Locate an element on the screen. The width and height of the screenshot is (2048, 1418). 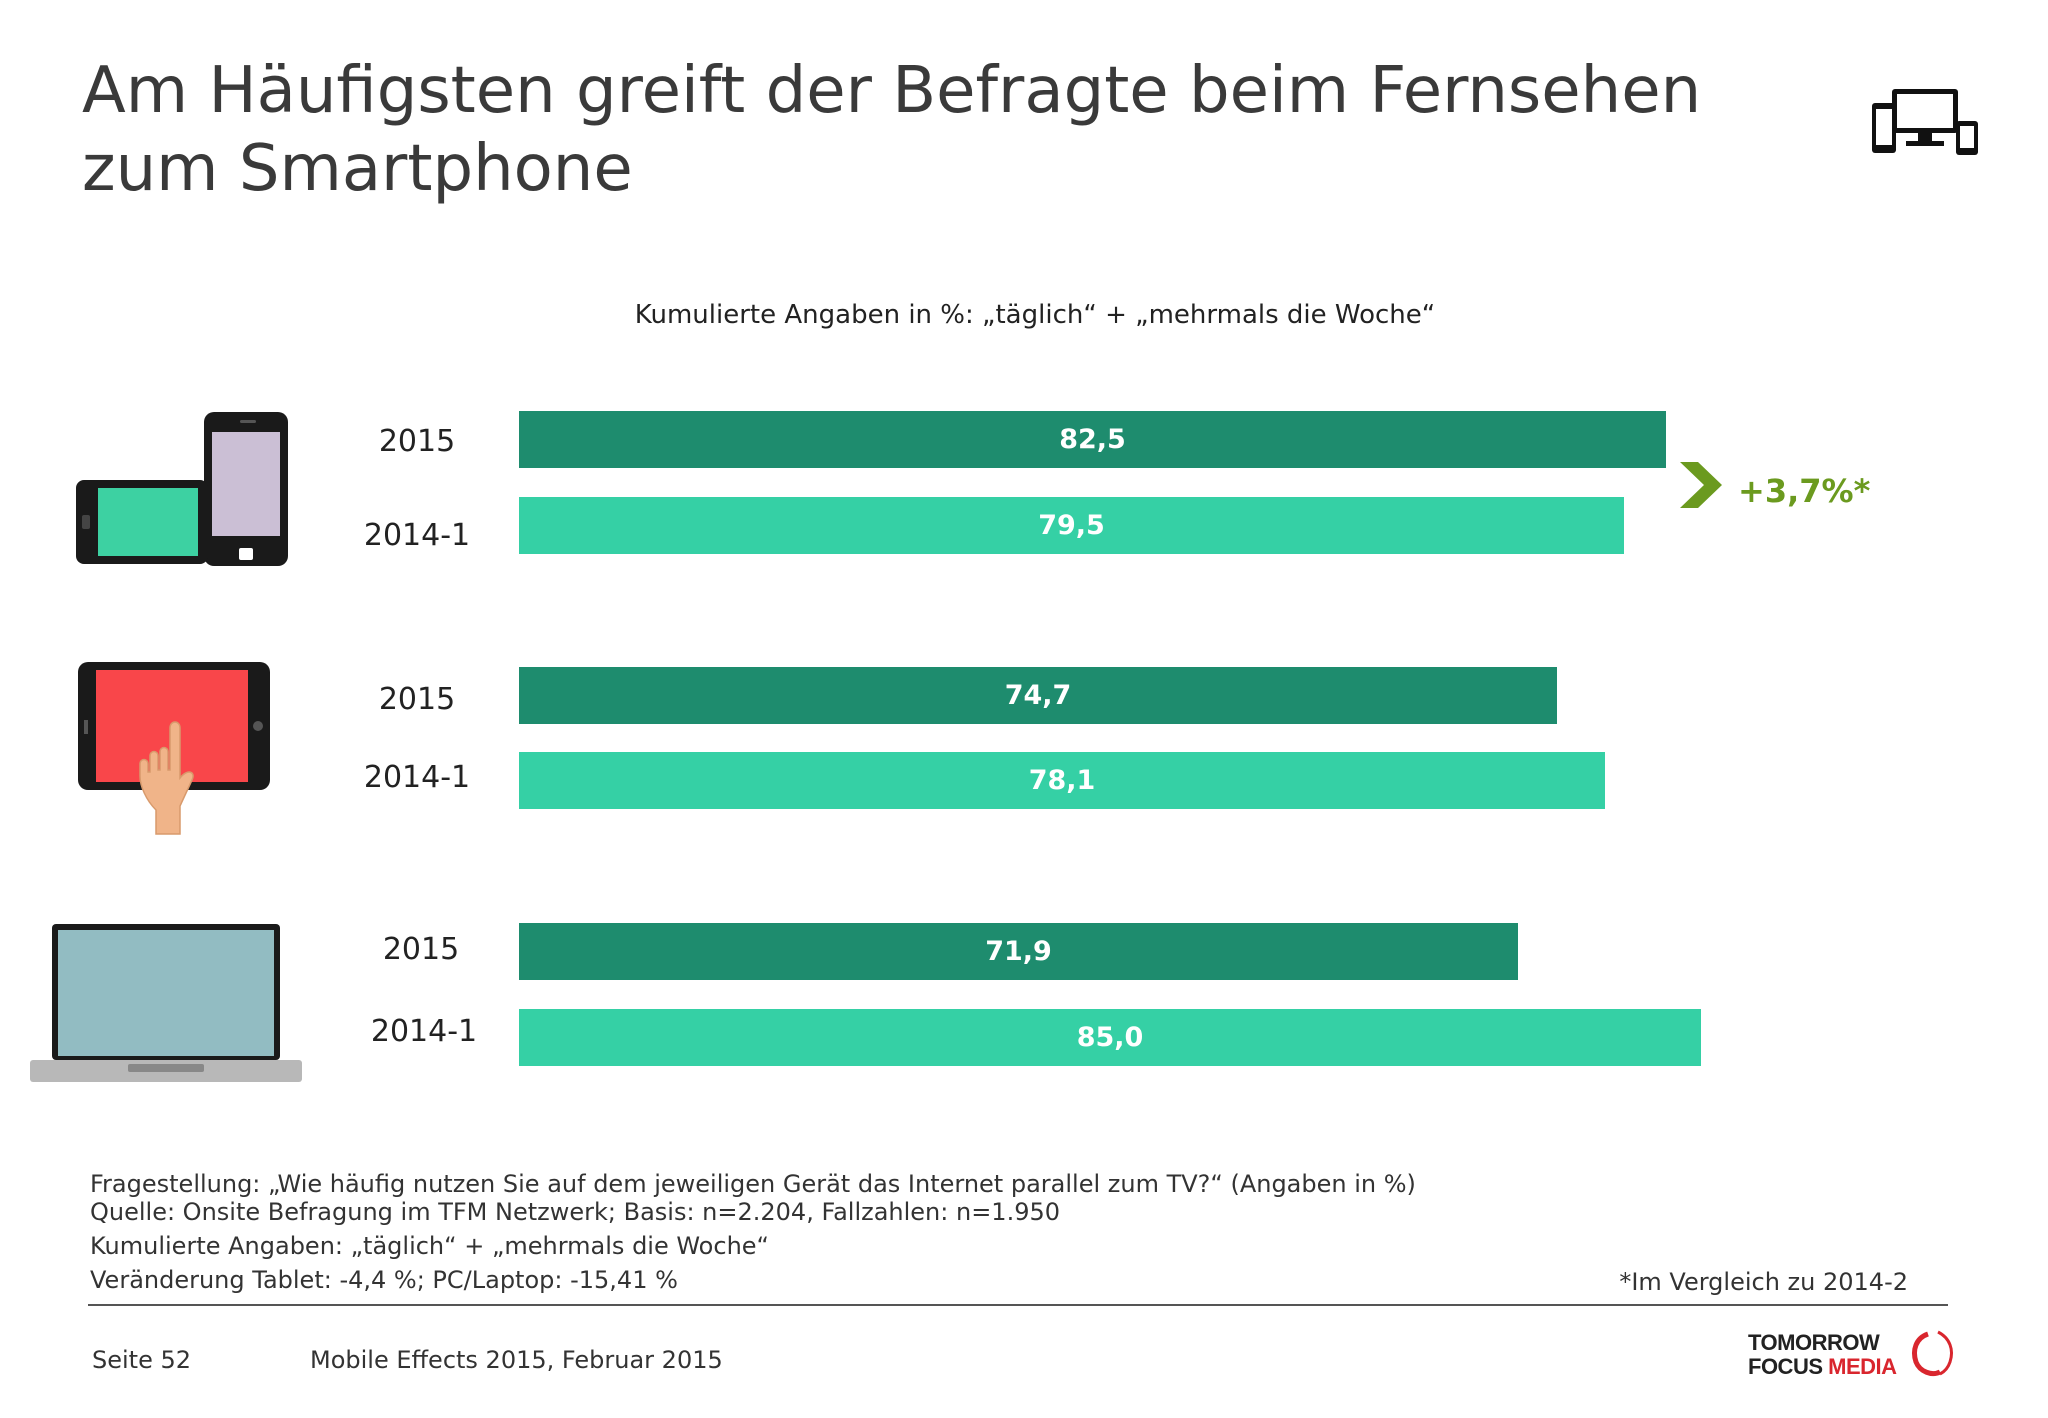
smartphone-icon is located at coordinates (182, 489).